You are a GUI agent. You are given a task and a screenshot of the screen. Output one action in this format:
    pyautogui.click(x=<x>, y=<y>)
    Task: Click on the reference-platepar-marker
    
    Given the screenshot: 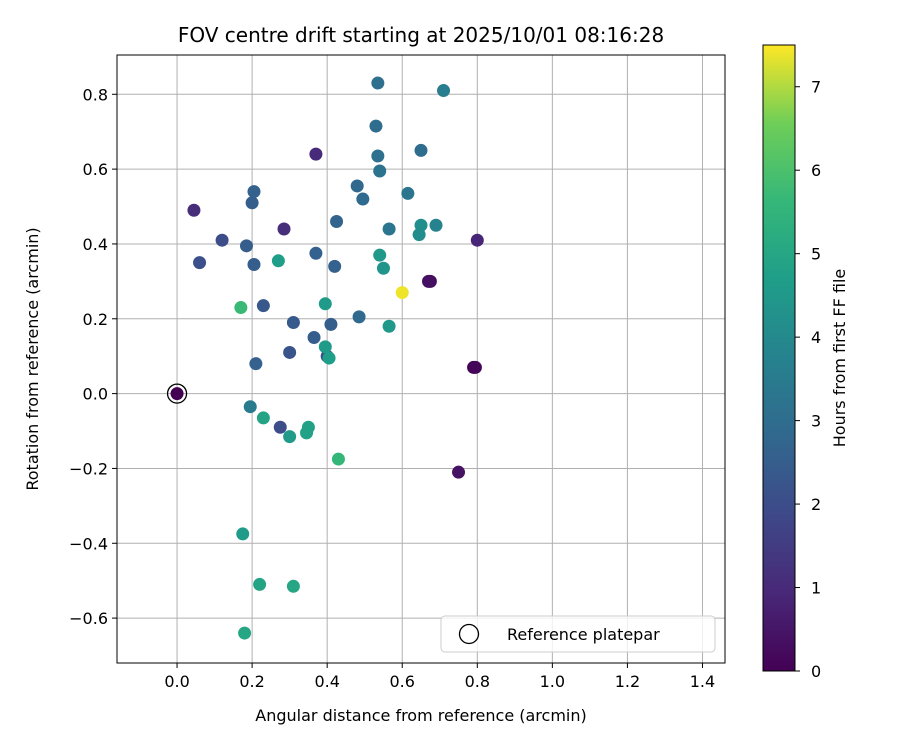 What is the action you would take?
    pyautogui.click(x=177, y=393)
    